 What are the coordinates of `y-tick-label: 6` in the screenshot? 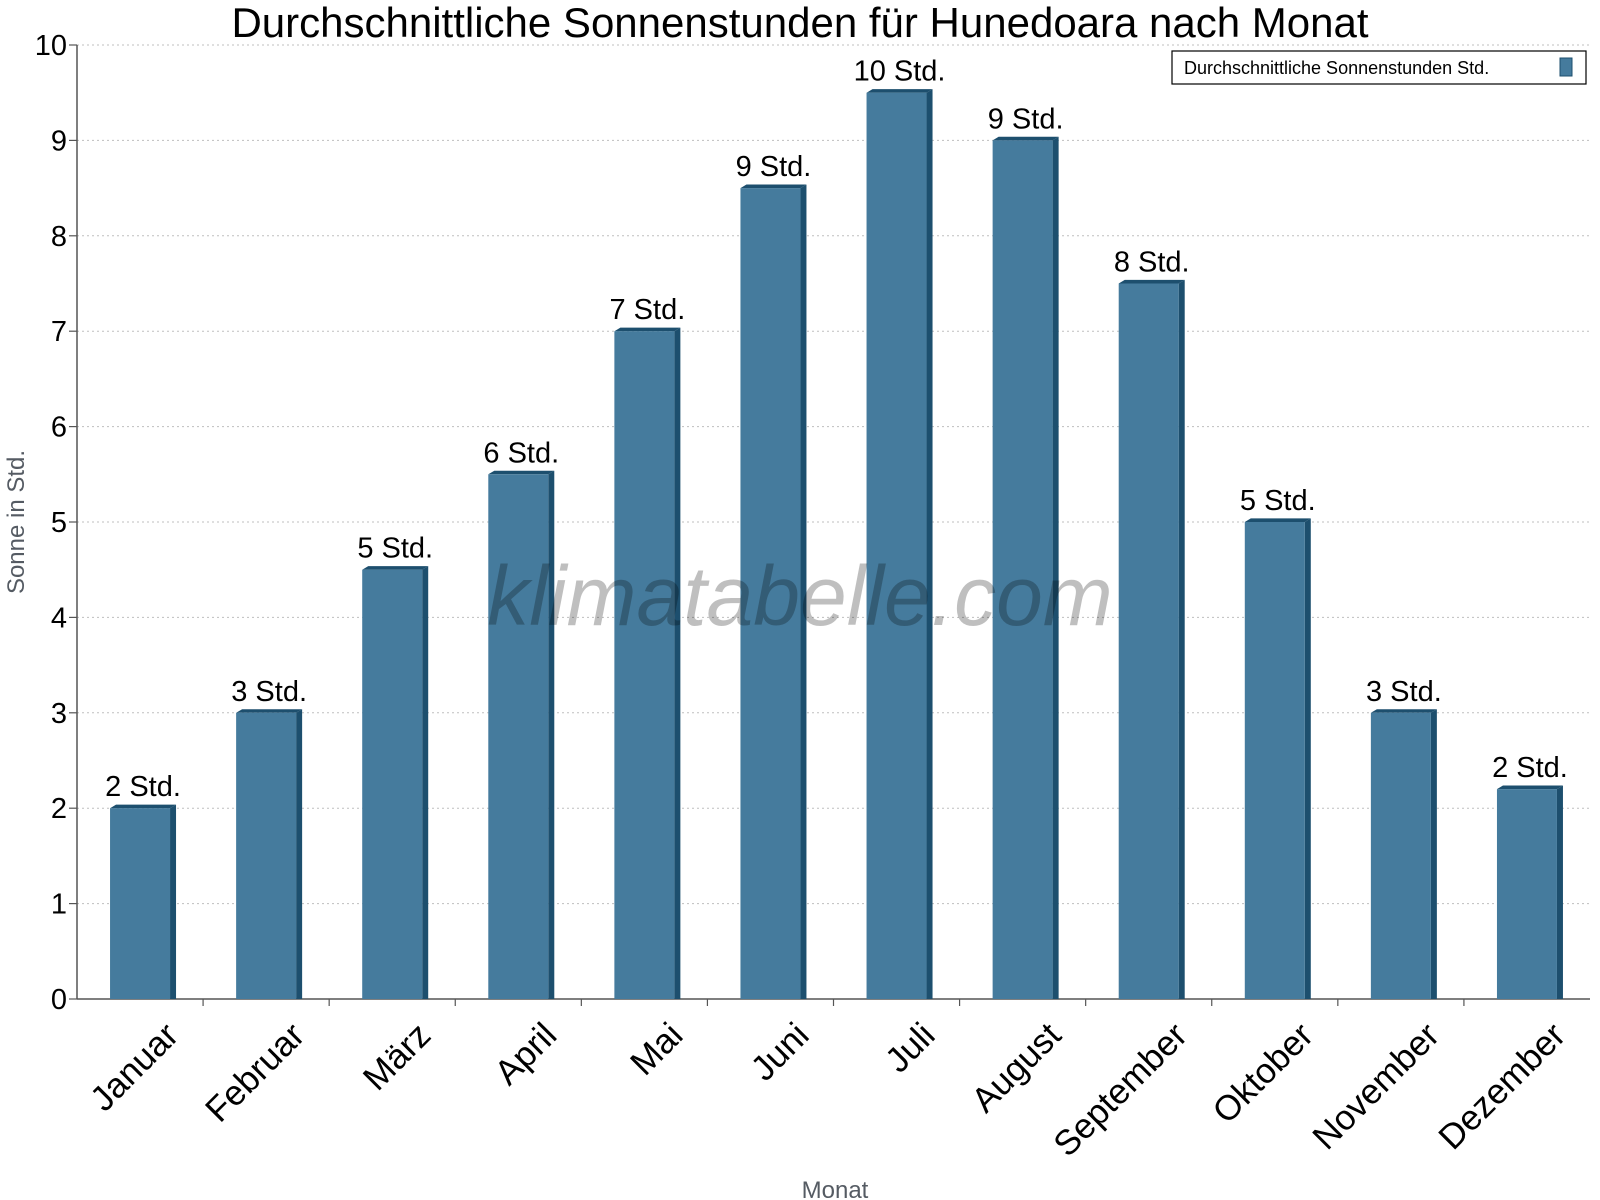 It's located at (59, 428).